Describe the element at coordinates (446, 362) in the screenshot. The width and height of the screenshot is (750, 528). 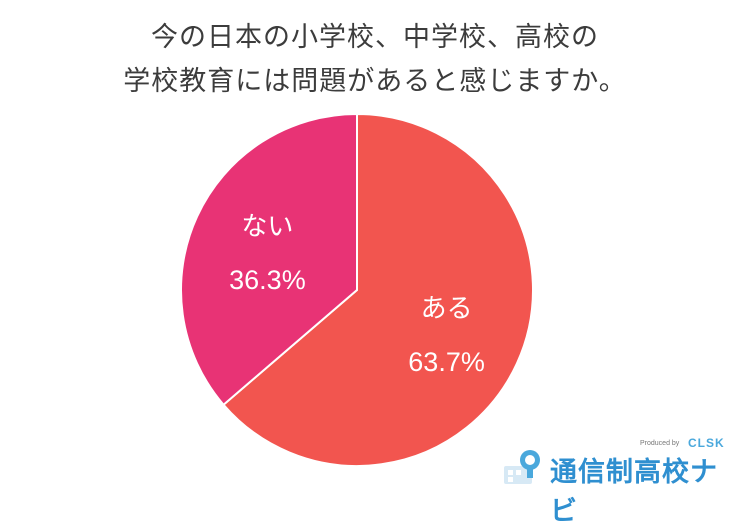
I see `slice-value-1: 63.7%` at that location.